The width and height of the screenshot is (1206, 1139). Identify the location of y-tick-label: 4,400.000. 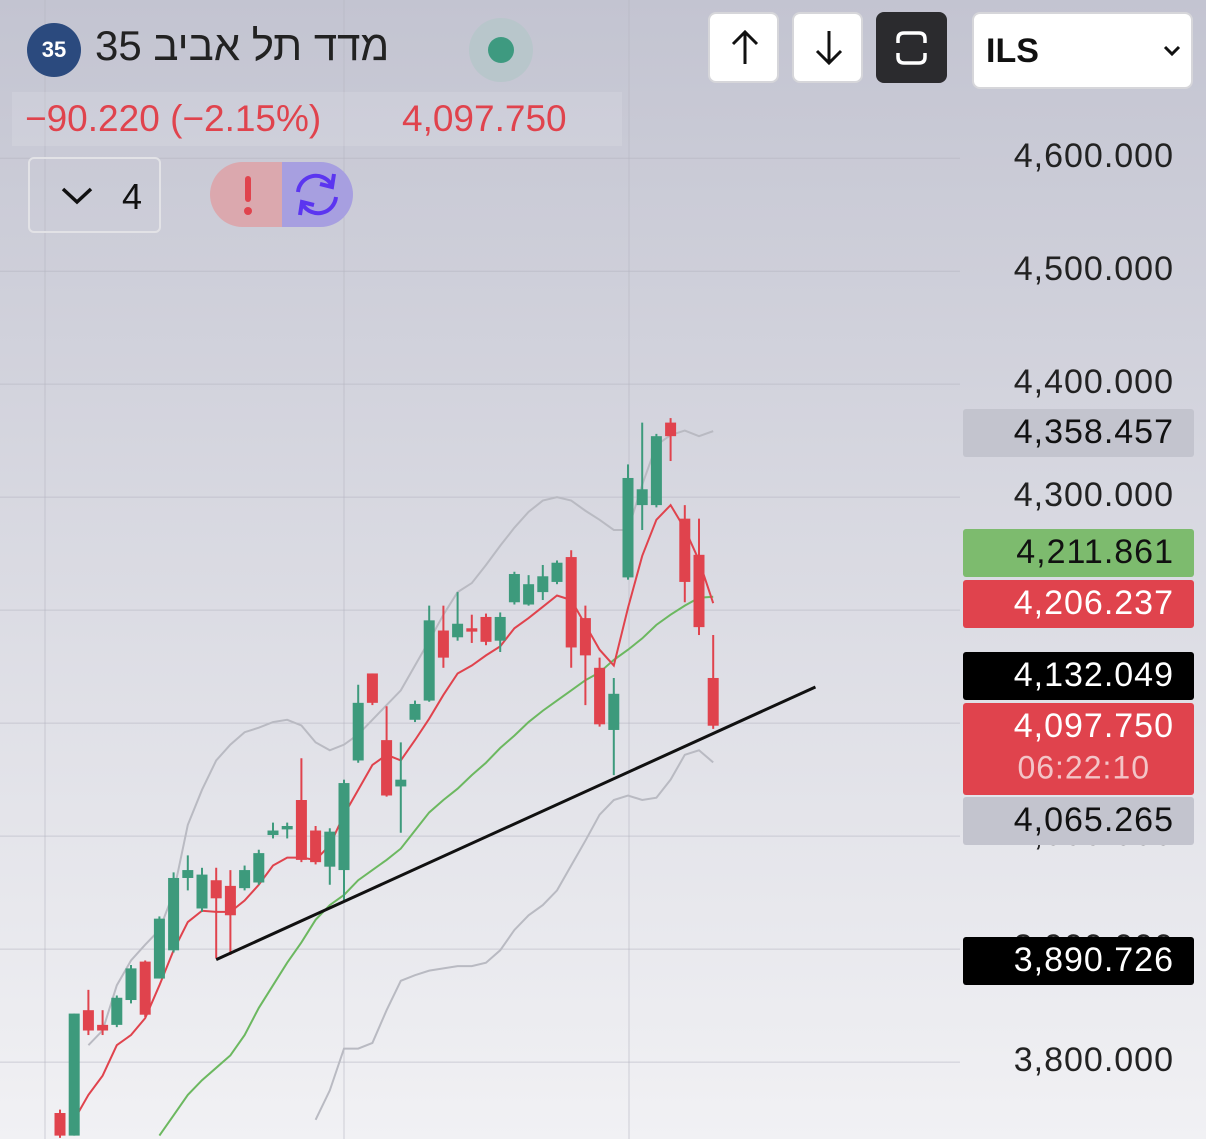
(1094, 382).